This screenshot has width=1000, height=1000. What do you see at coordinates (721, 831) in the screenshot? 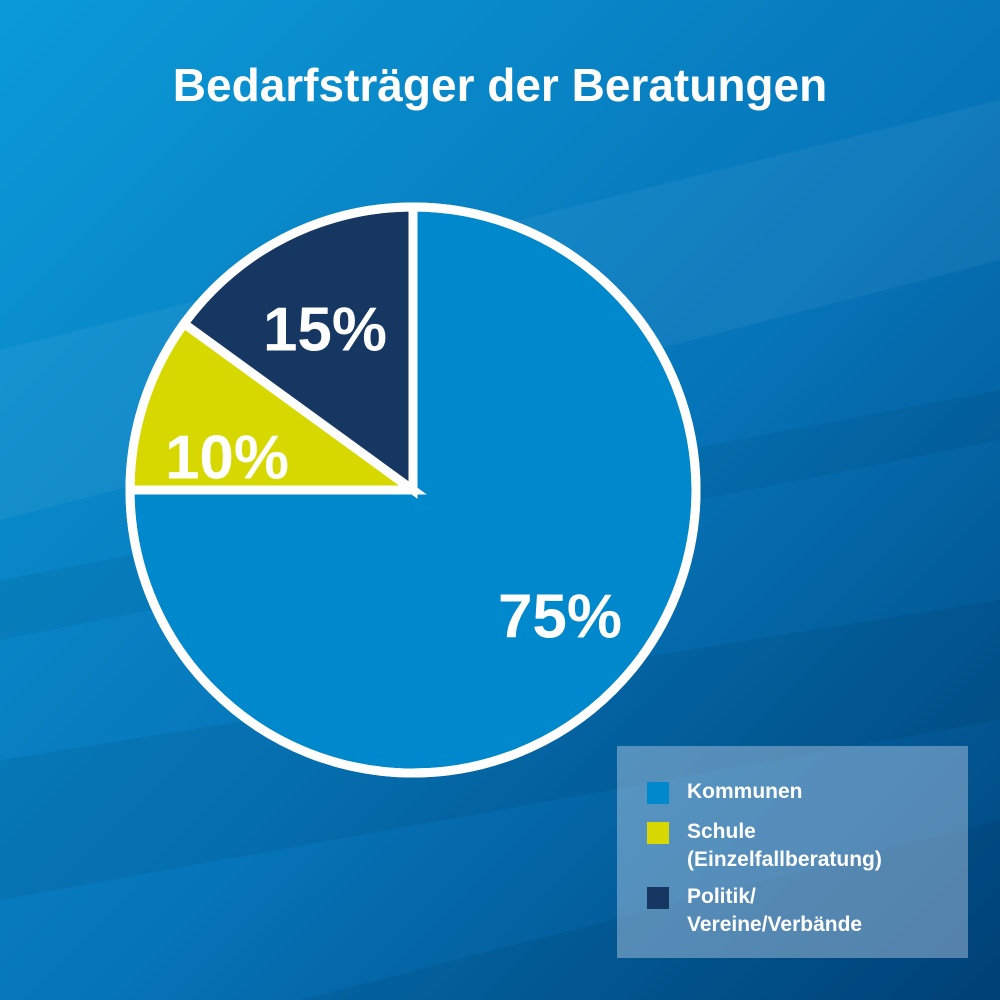
I see `legend-label-line: Schule` at bounding box center [721, 831].